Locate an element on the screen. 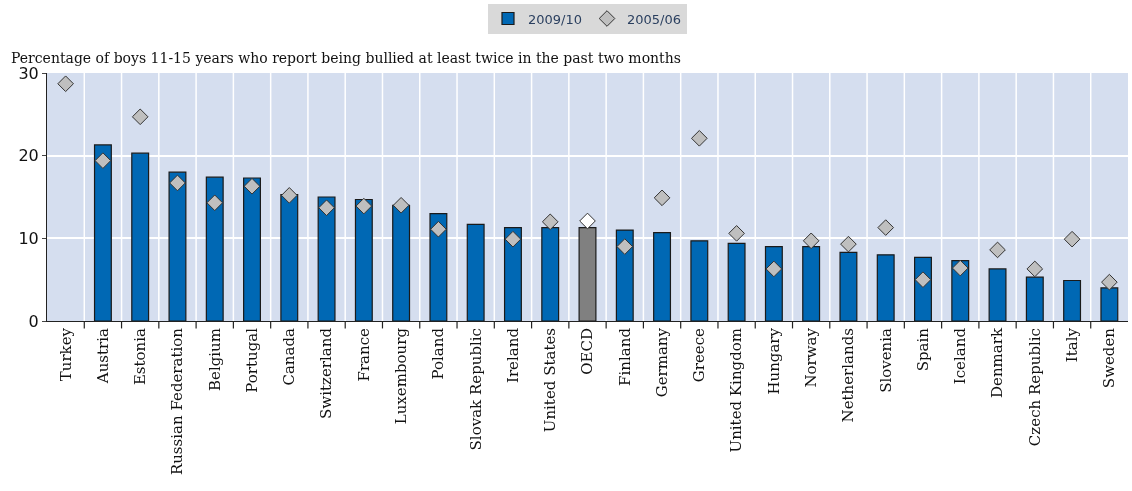 Image resolution: width=1132 pixels, height=491 pixels. x-tick-label: Slovenia is located at coordinates (885, 360).